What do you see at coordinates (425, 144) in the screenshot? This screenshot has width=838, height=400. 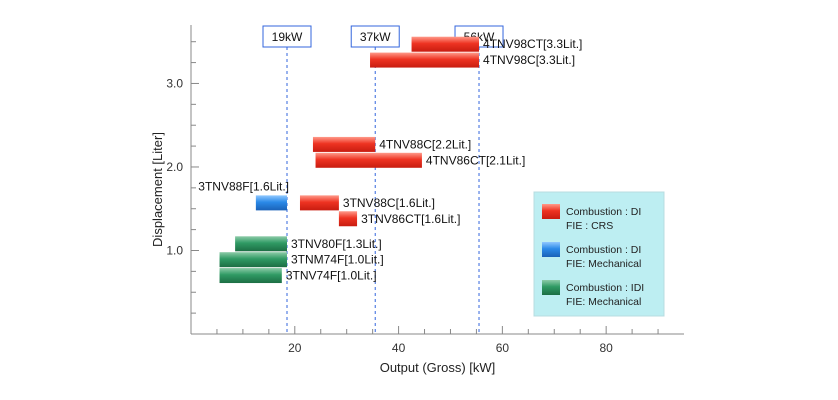 I see `bar-label: 4TNV88C[2.2Lit.]` at bounding box center [425, 144].